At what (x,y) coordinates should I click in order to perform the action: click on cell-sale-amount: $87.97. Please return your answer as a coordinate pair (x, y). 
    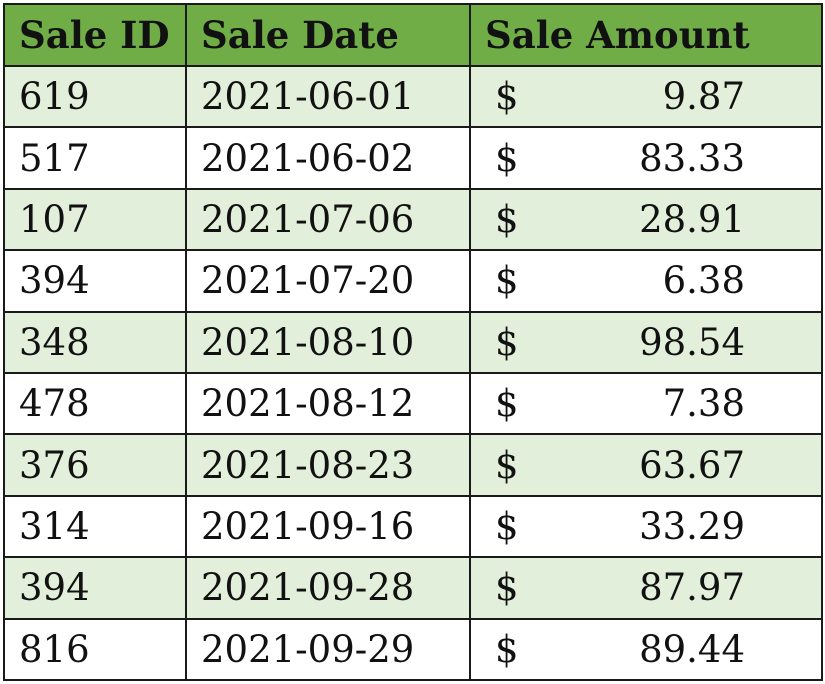
    Looking at the image, I should click on (646, 588).